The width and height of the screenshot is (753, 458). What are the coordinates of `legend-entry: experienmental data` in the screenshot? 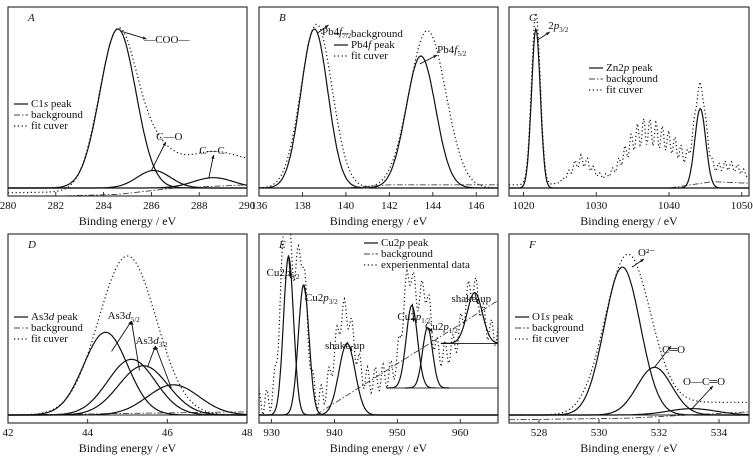 It's located at (425, 265).